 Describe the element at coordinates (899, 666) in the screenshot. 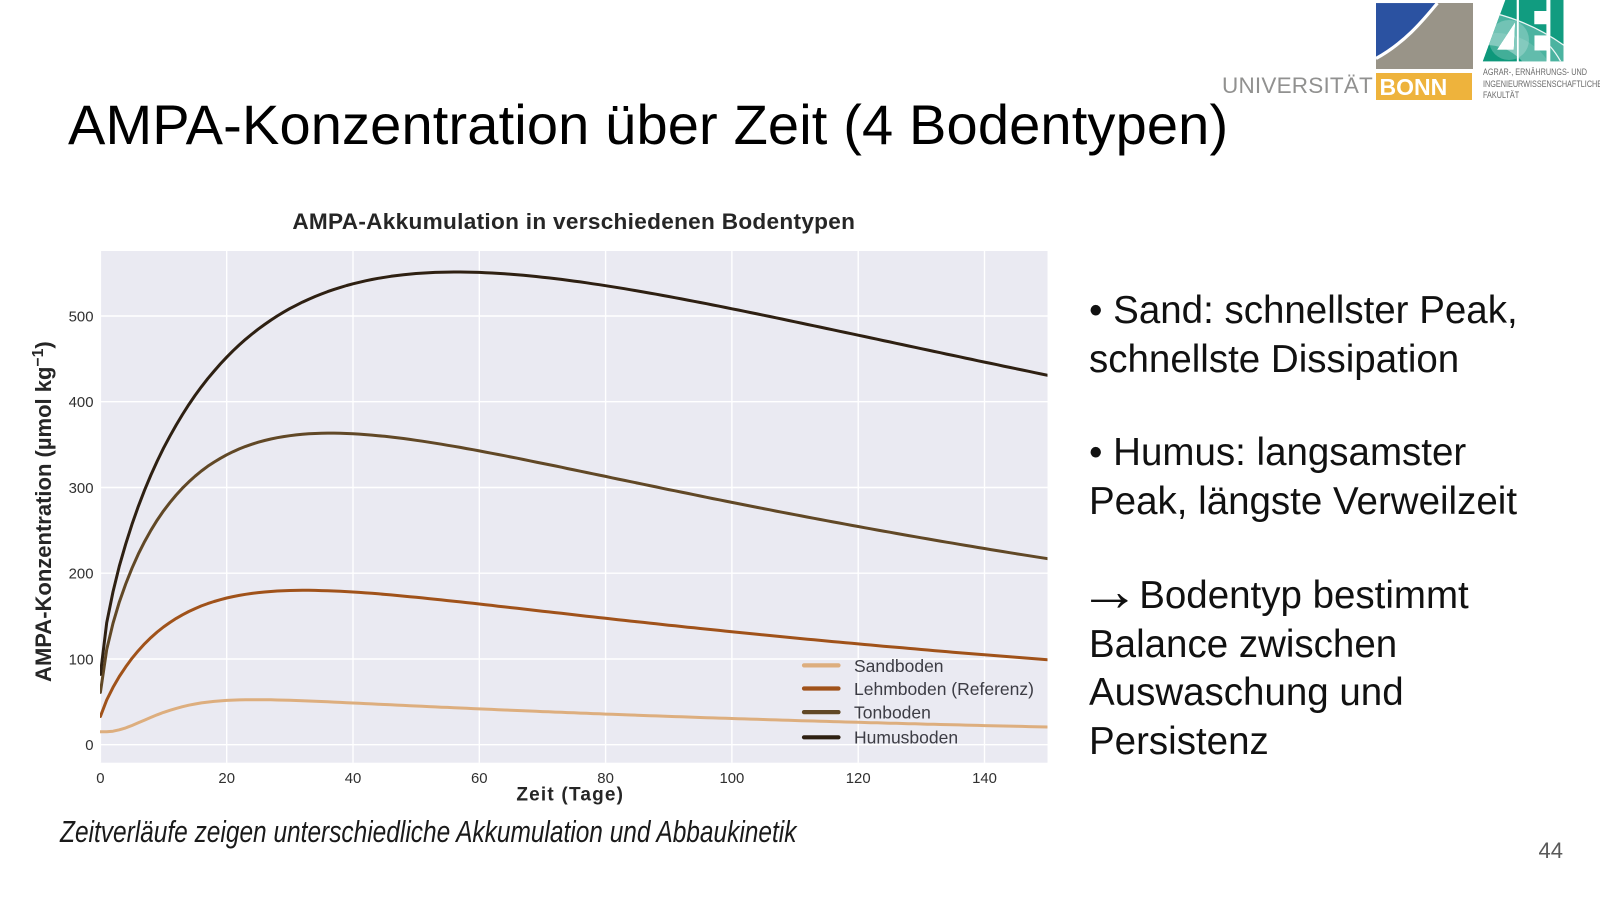

I see `svg-text: Sandboden` at that location.